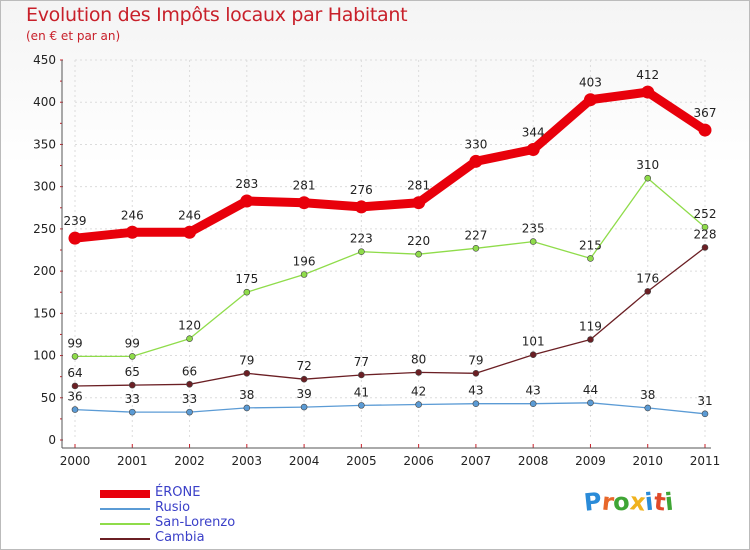 Image resolution: width=750 pixels, height=550 pixels. What do you see at coordinates (44, 144) in the screenshot?
I see `y-tick-label: 350` at bounding box center [44, 144].